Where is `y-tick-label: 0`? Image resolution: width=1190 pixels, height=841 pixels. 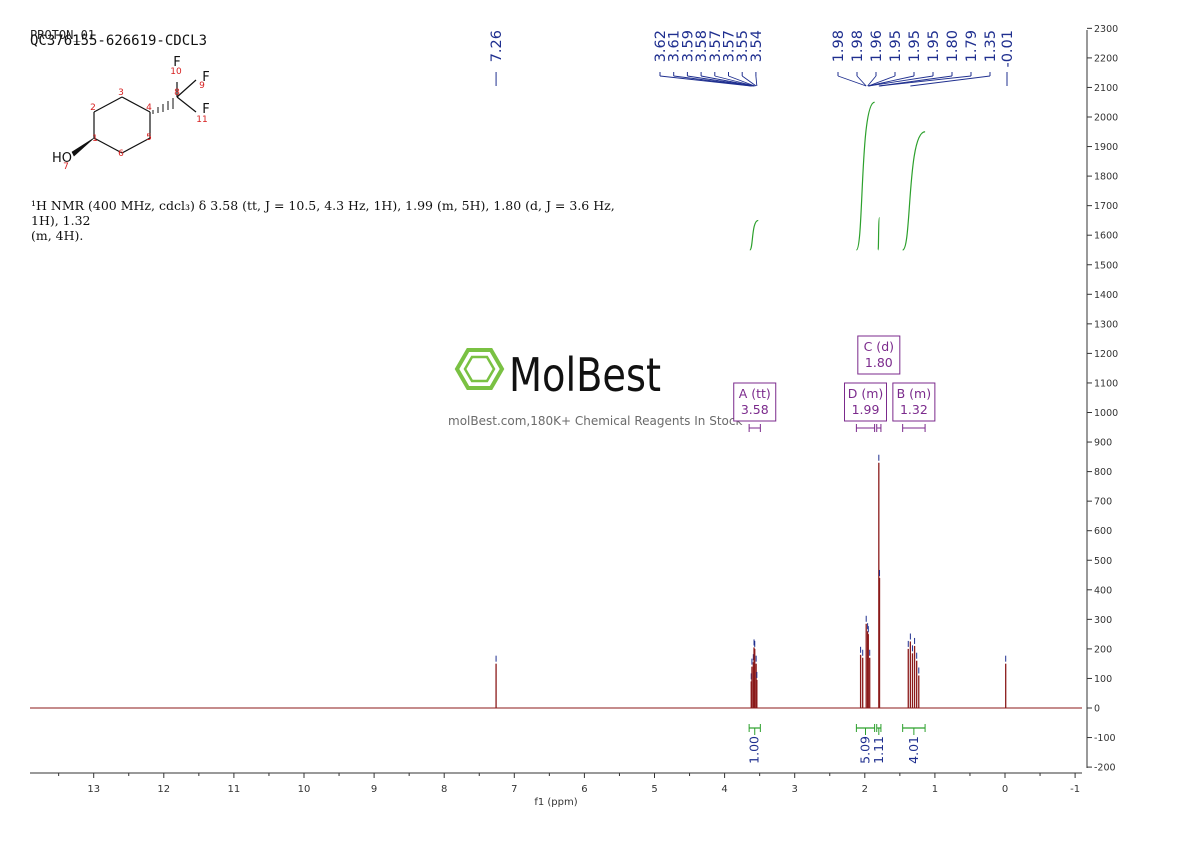
y-tick-label: 0 is located at coordinates (1097, 709).